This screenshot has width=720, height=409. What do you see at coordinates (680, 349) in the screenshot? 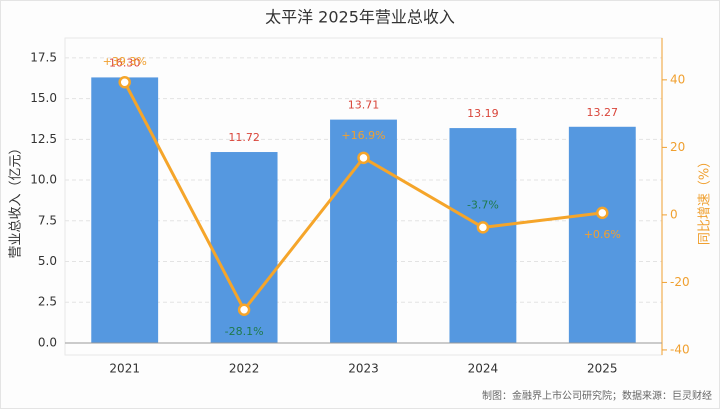
I see `y2-tick-label: -40` at bounding box center [680, 349].